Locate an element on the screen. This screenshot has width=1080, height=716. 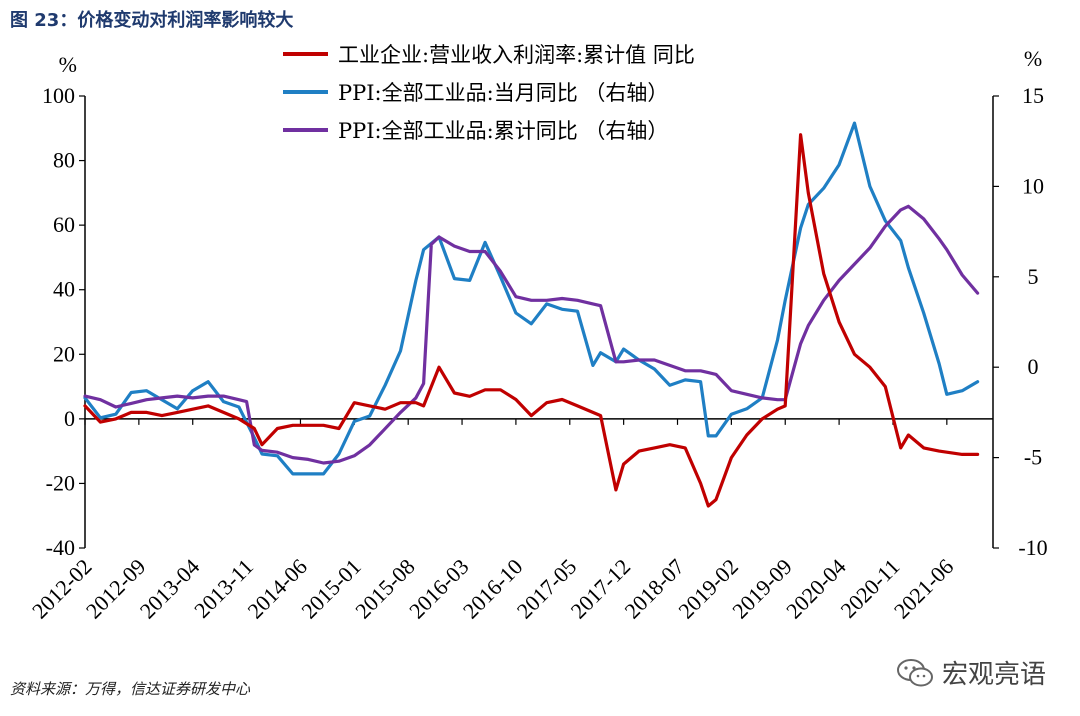
x-tick-label: 2013-04 is located at coordinates (170, 589).